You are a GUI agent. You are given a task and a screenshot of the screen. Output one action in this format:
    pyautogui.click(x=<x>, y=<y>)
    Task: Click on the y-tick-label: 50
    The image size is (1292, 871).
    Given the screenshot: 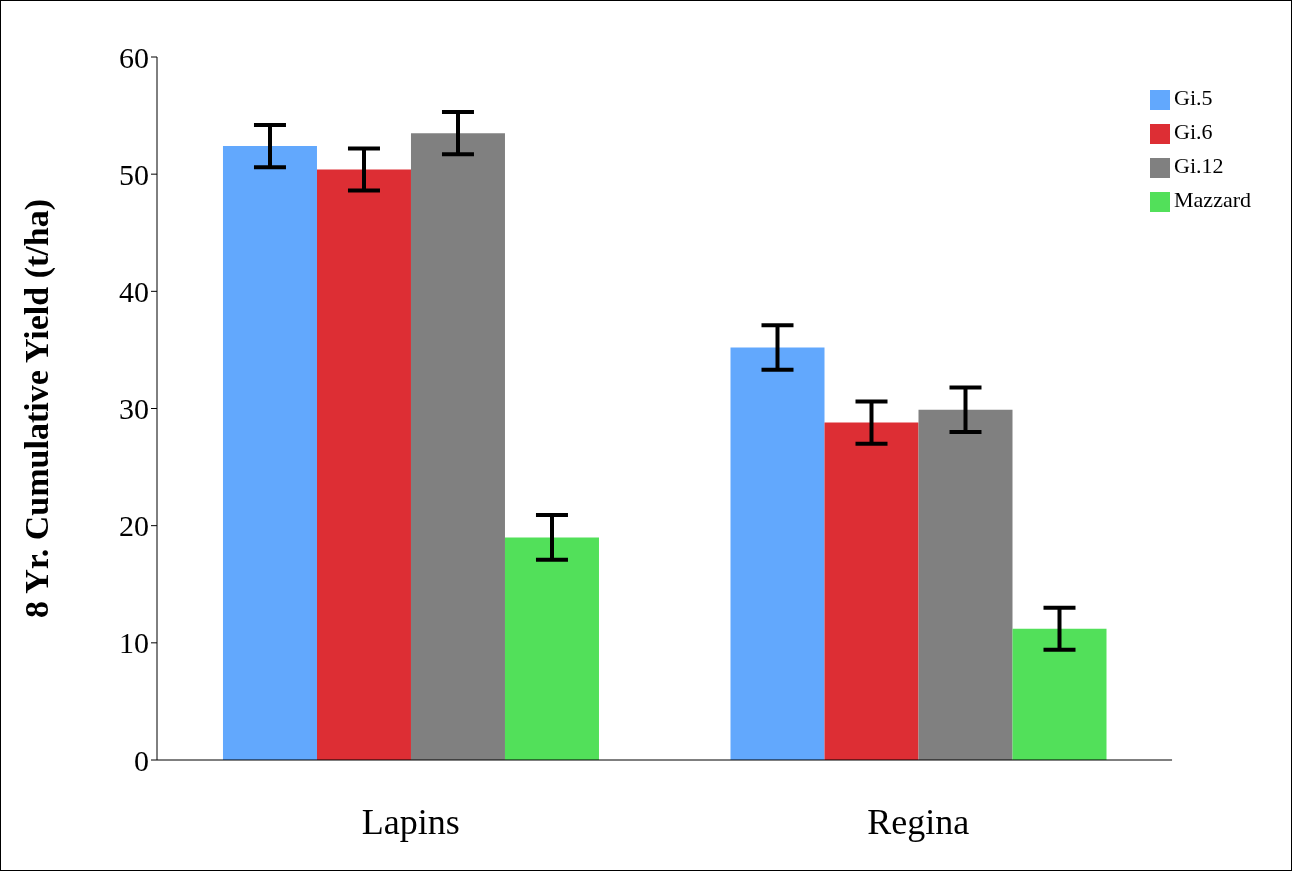 What is the action you would take?
    pyautogui.click(x=134, y=174)
    